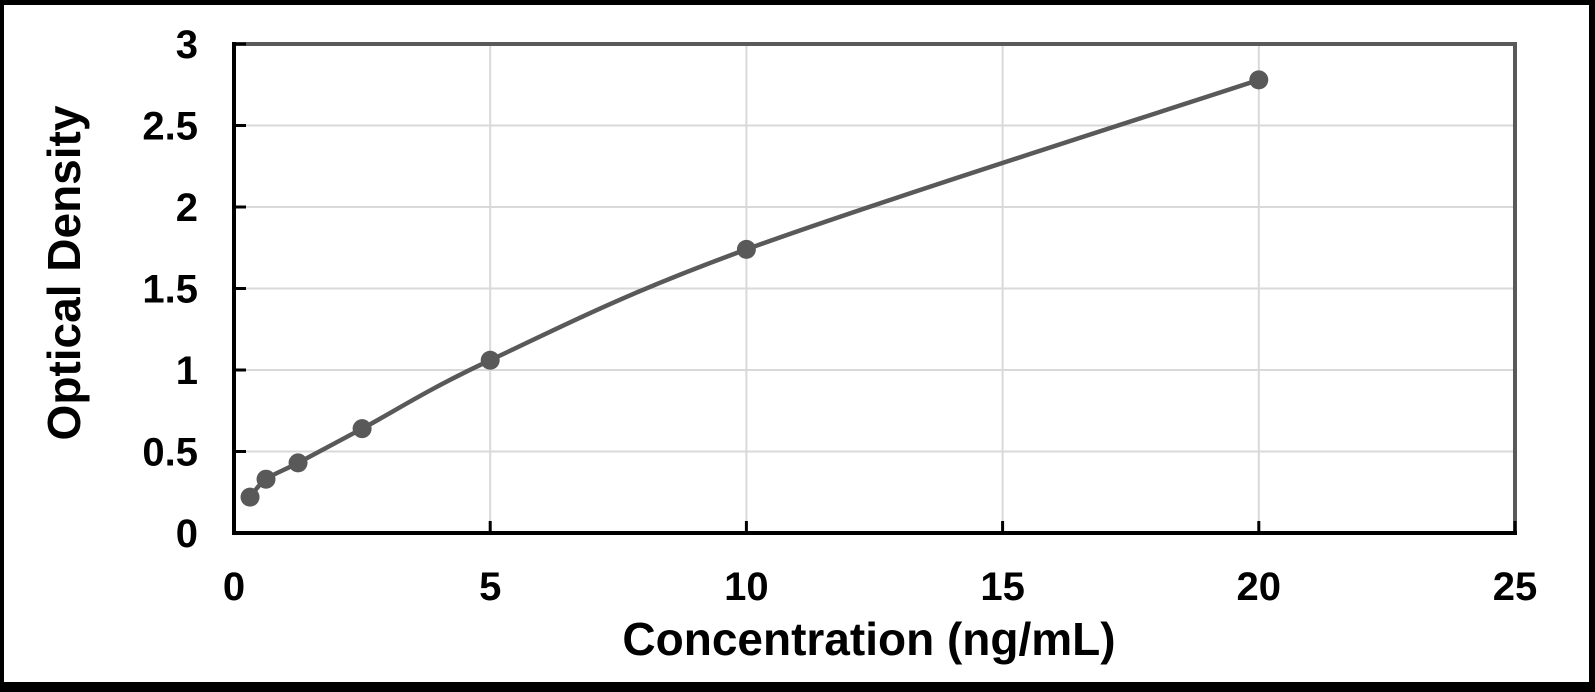 The width and height of the screenshot is (1595, 692). Describe the element at coordinates (170, 127) in the screenshot. I see `y-tick-label: 2.5` at that location.